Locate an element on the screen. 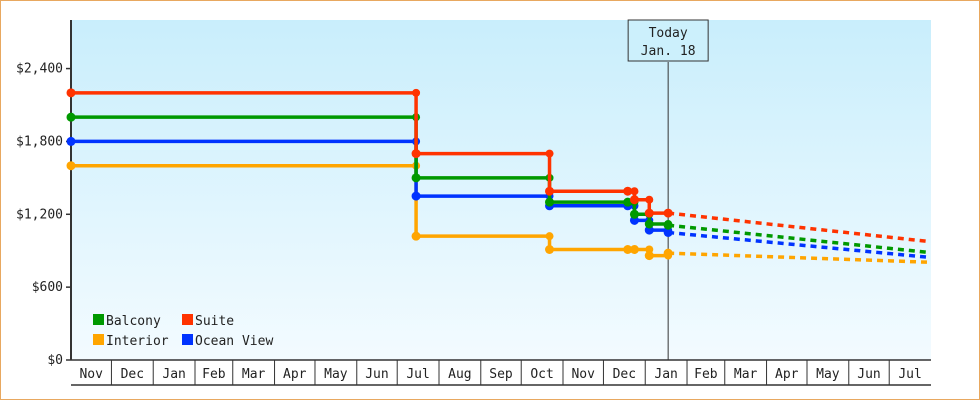 Image resolution: width=980 pixels, height=400 pixels. today-date: Jan. 18 is located at coordinates (668, 51).